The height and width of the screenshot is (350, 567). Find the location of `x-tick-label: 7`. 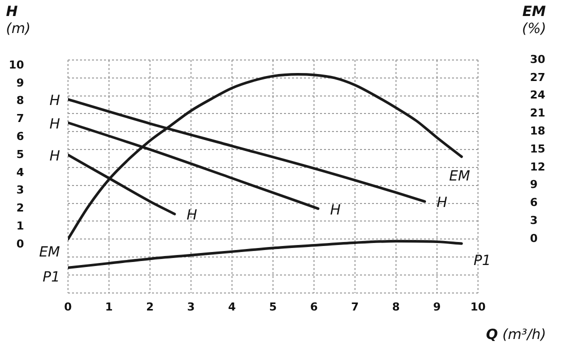

x-tick-label: 7 is located at coordinates (355, 307).